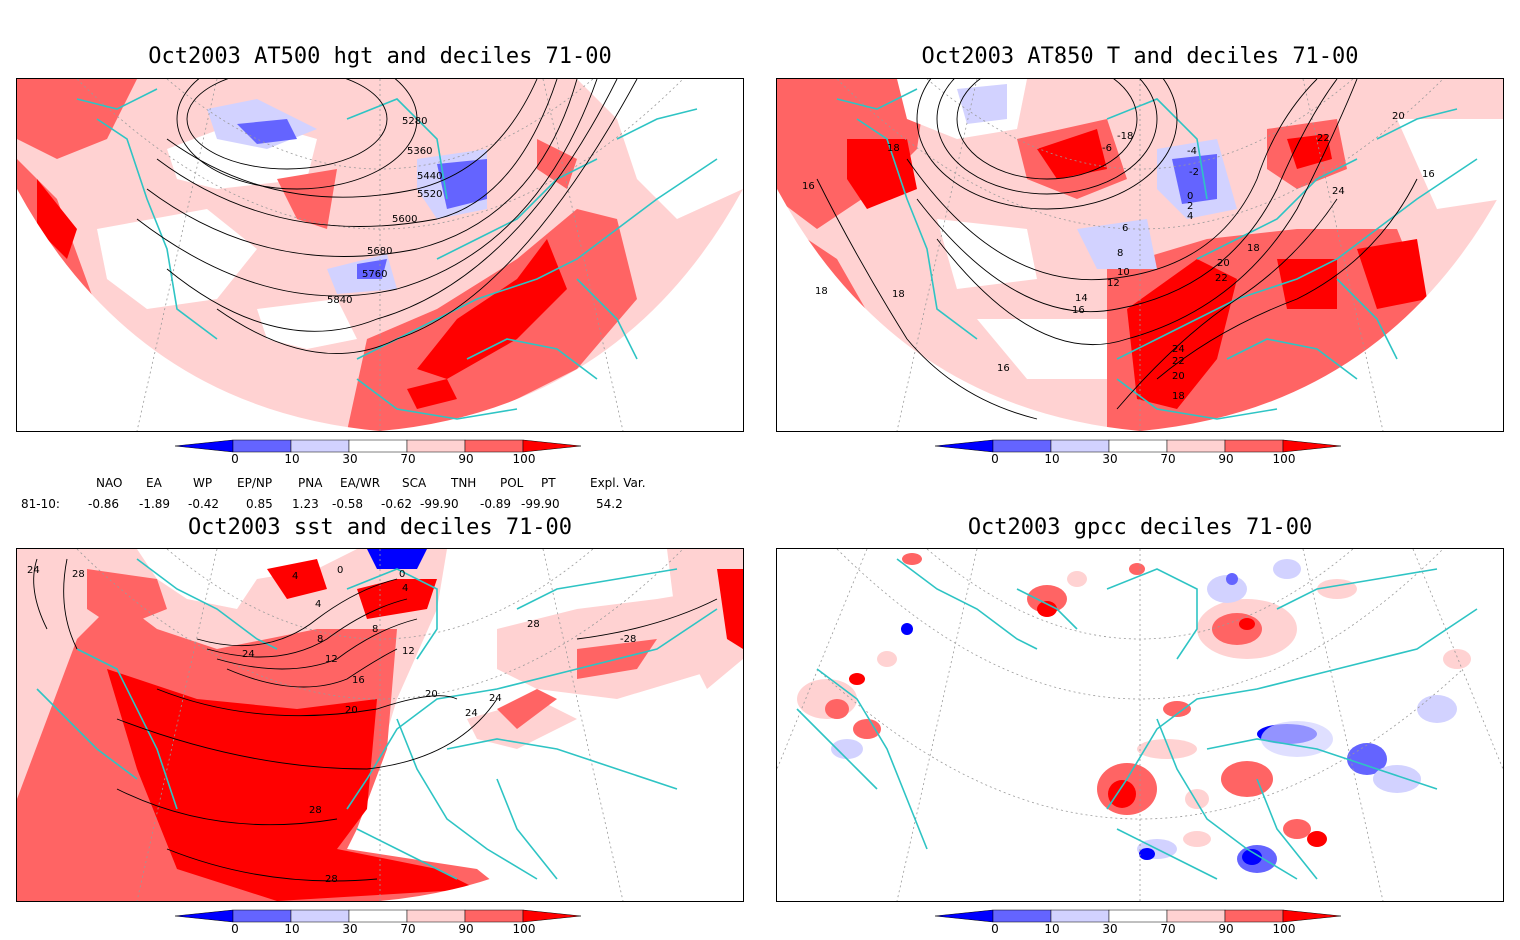 Image resolution: width=1520 pixels, height=940 pixels. I want to click on contour-label: -2, so click(1194, 172).